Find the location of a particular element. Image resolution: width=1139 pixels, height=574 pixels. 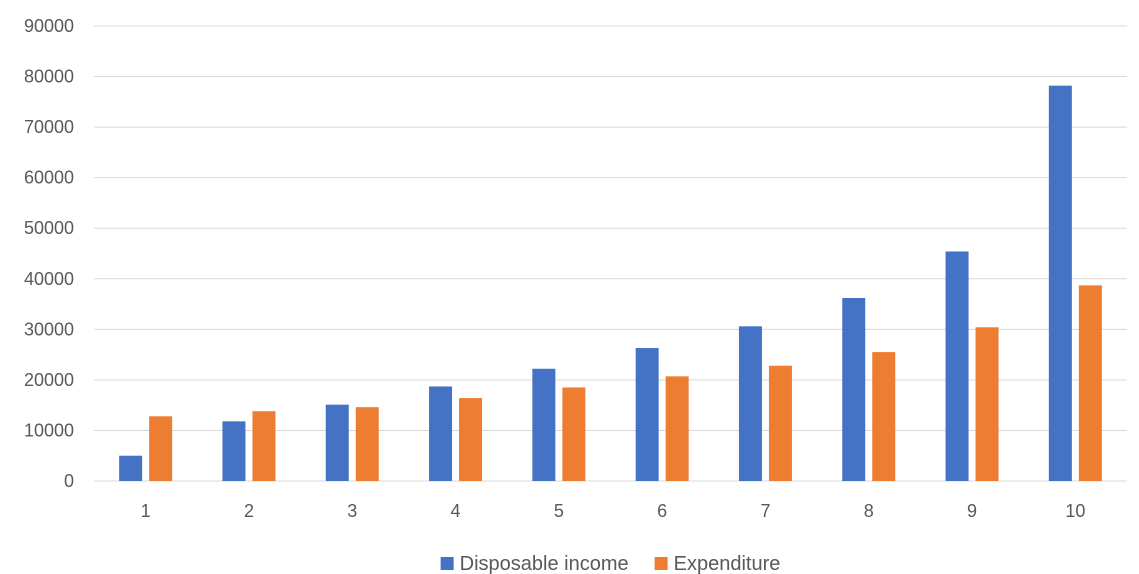

y-tick-label: 70000 is located at coordinates (49, 127).